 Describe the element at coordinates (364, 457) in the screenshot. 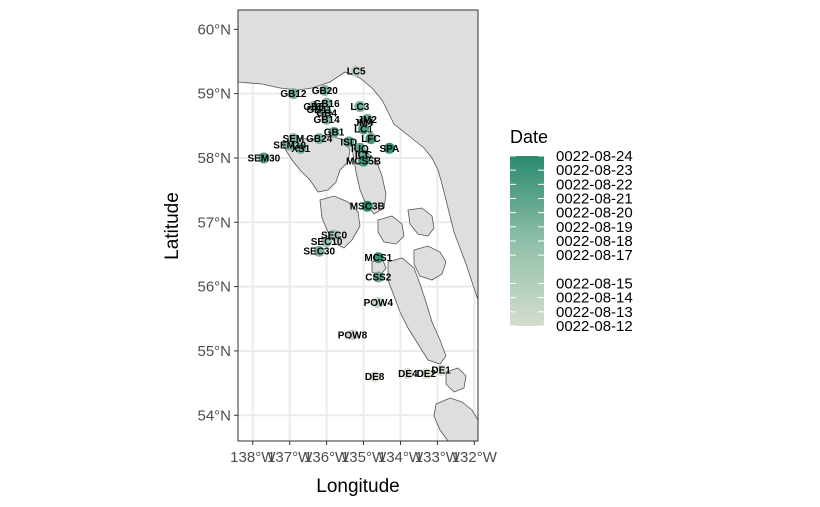

I see `x-tick-label: 135°W` at that location.